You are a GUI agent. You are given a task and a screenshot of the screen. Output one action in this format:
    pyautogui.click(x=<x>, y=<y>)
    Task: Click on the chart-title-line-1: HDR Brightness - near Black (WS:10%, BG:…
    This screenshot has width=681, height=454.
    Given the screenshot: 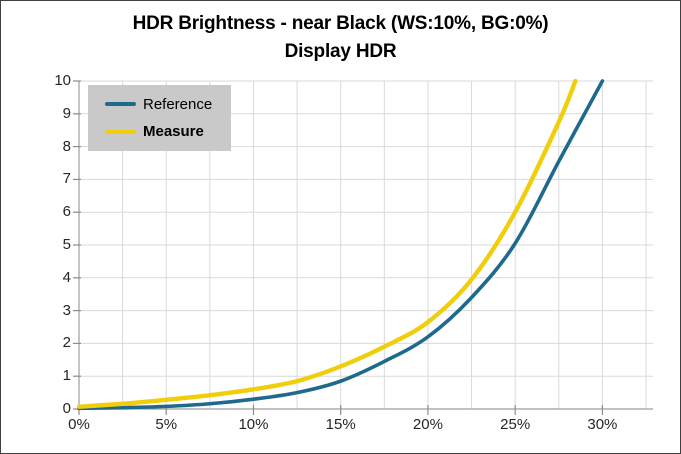 What is the action you would take?
    pyautogui.click(x=340, y=23)
    